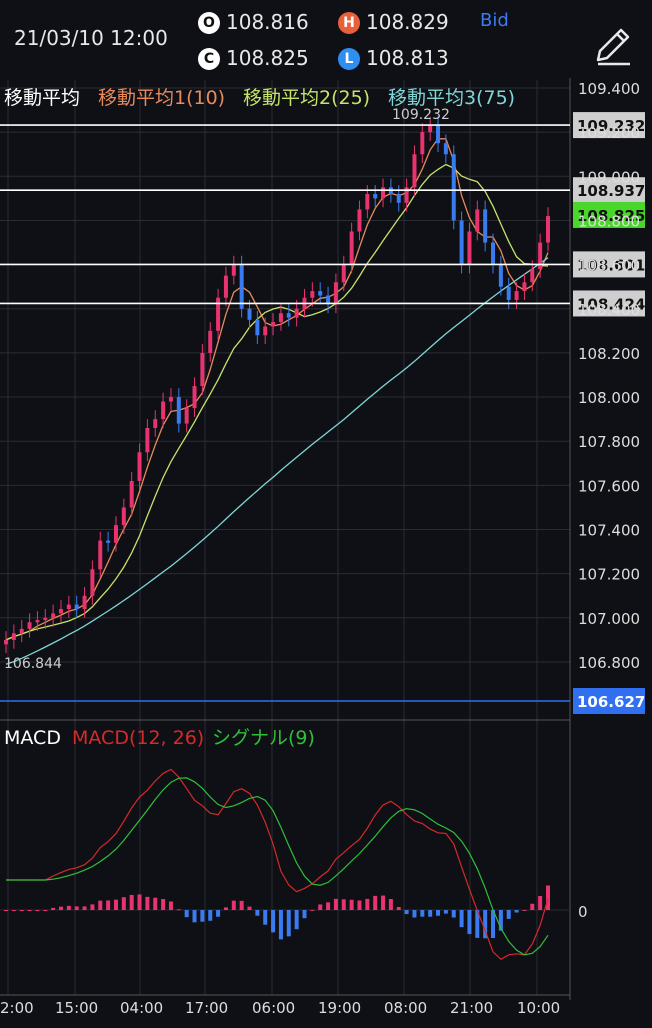 The height and width of the screenshot is (1028, 652). I want to click on price-tick-label: 108.600, so click(609, 266).